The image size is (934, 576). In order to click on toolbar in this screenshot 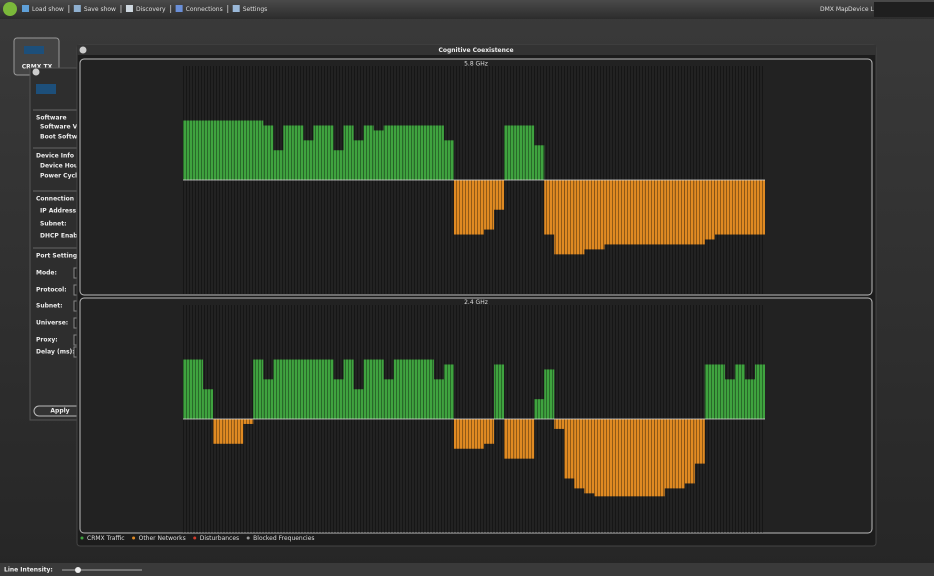, I will do `click(467, 9)`.